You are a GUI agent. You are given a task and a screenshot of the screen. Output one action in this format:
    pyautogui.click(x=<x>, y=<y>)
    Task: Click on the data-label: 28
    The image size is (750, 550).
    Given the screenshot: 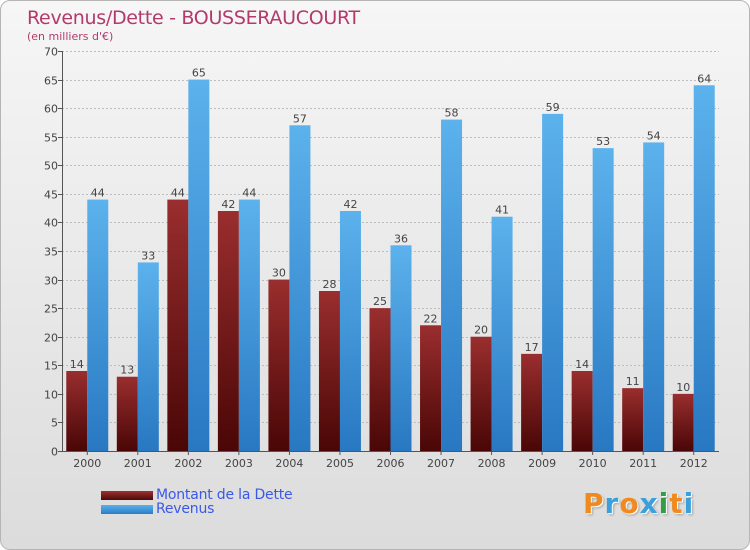 What is the action you would take?
    pyautogui.click(x=329, y=284)
    